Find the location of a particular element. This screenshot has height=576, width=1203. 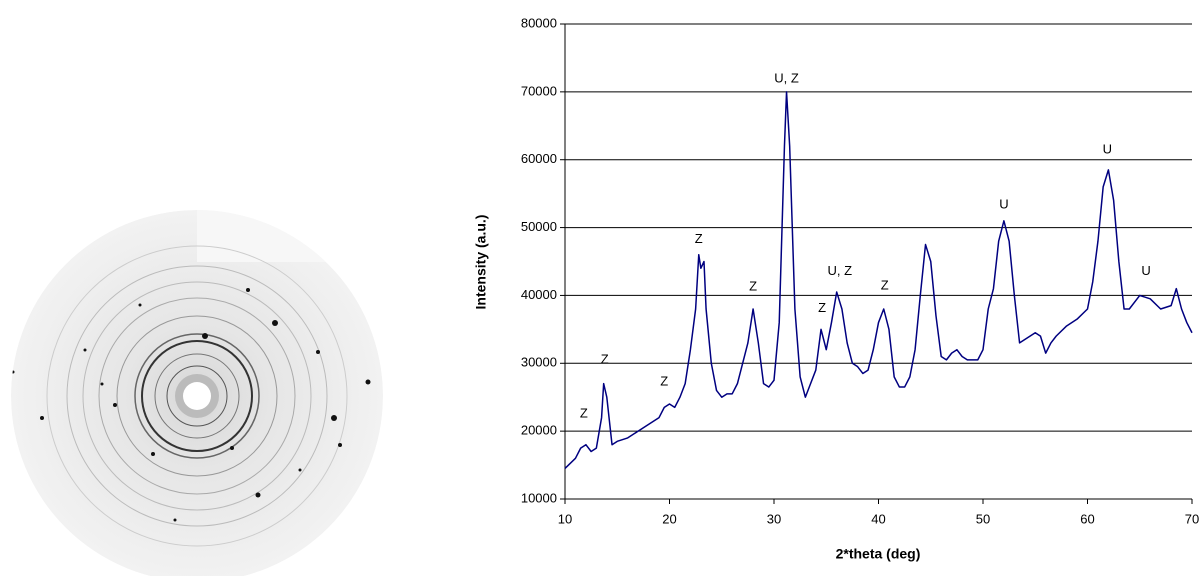

y-axis-title: Intensity (a.u.) is located at coordinates (481, 262).